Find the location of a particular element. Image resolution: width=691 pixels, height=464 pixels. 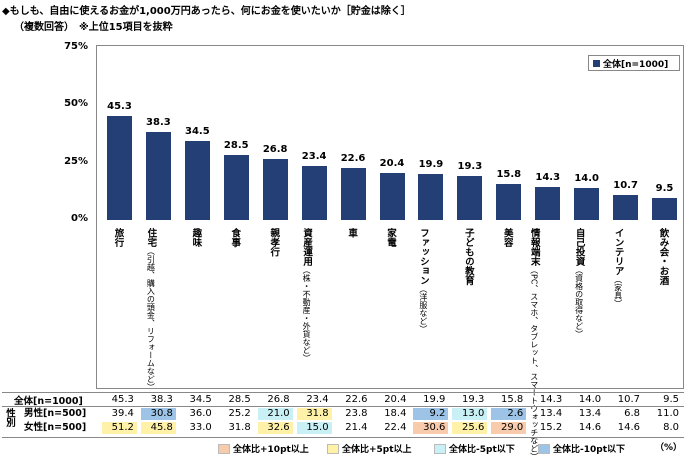

bar-value-label: 9.5 is located at coordinates (664, 189).